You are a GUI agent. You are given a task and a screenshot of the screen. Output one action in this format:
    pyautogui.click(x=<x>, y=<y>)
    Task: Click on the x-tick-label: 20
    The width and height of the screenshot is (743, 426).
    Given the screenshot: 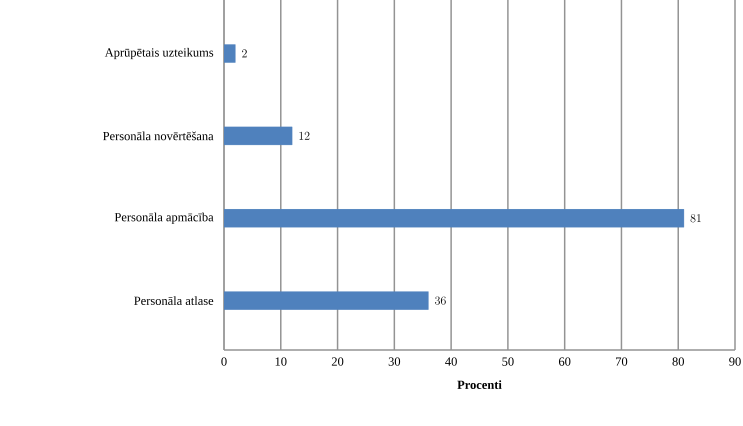 What is the action you would take?
    pyautogui.click(x=338, y=361)
    